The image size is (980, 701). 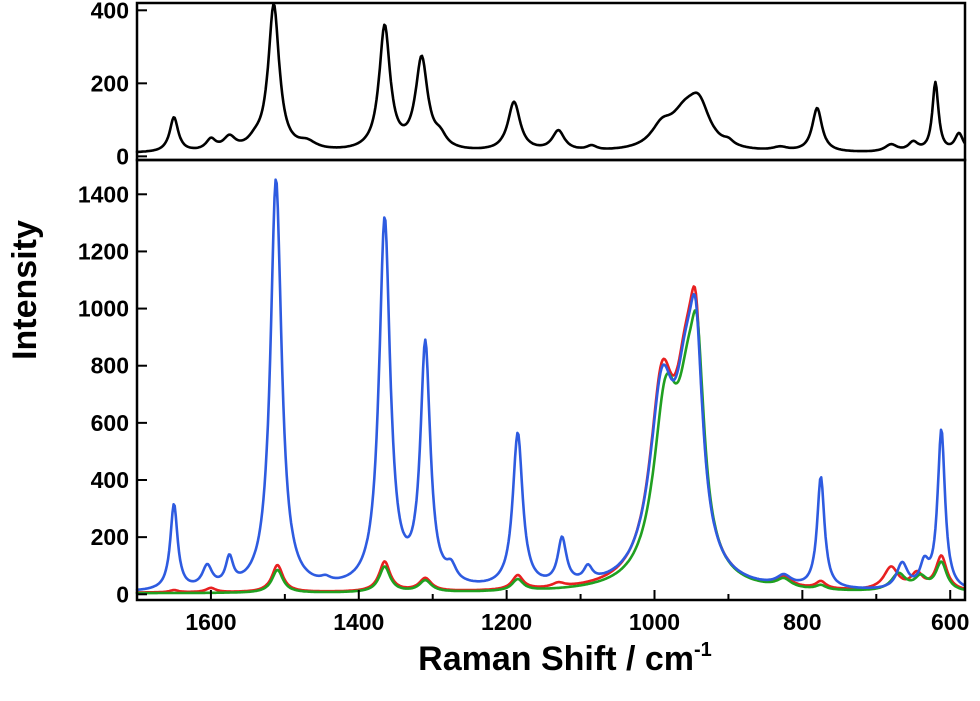 I want to click on bottom-y-tick-label: 600, so click(x=110, y=423).